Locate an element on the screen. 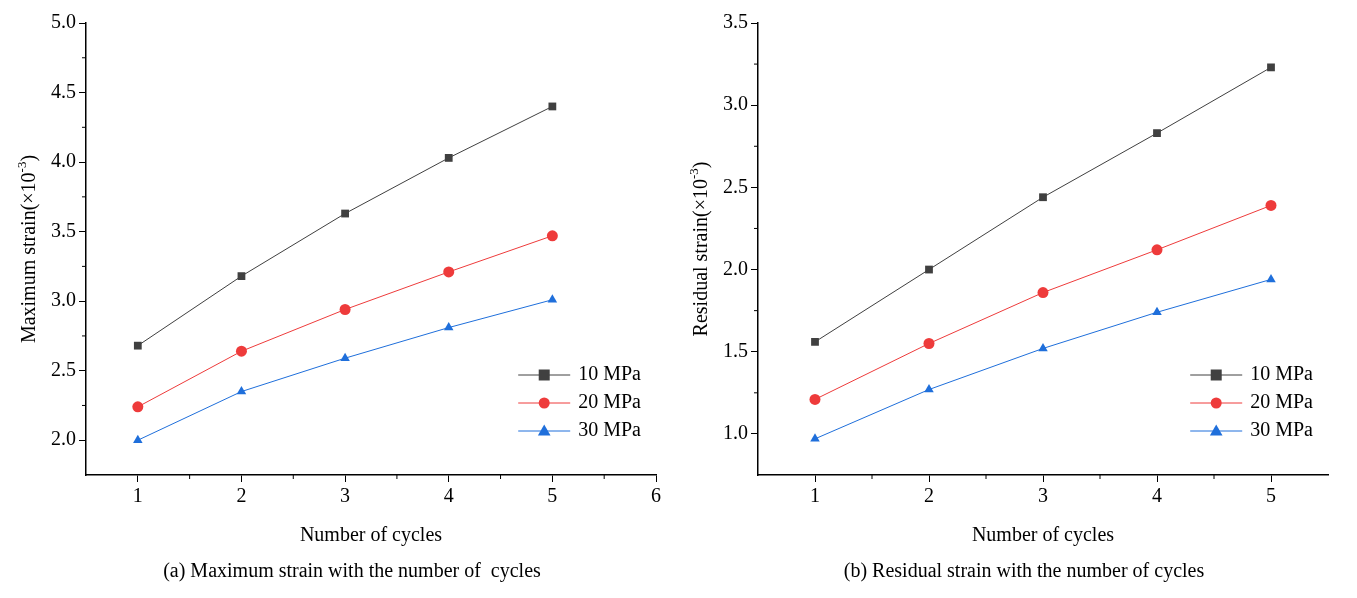 This screenshot has width=1357, height=598. x-tick-label: 6 is located at coordinates (656, 495).